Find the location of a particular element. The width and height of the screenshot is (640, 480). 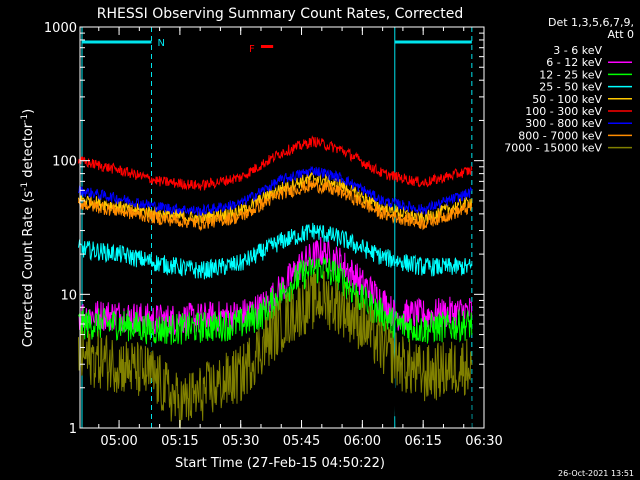

timestamp: 26-Oct-2021 13:51 is located at coordinates (596, 473).